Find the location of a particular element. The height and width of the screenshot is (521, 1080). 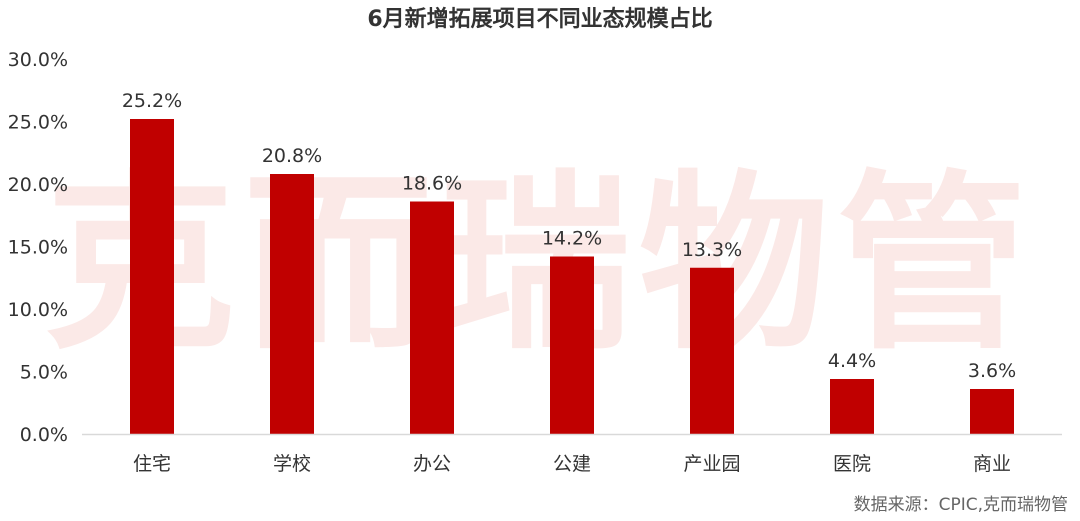

x-tick-label: 办公 is located at coordinates (432, 464).